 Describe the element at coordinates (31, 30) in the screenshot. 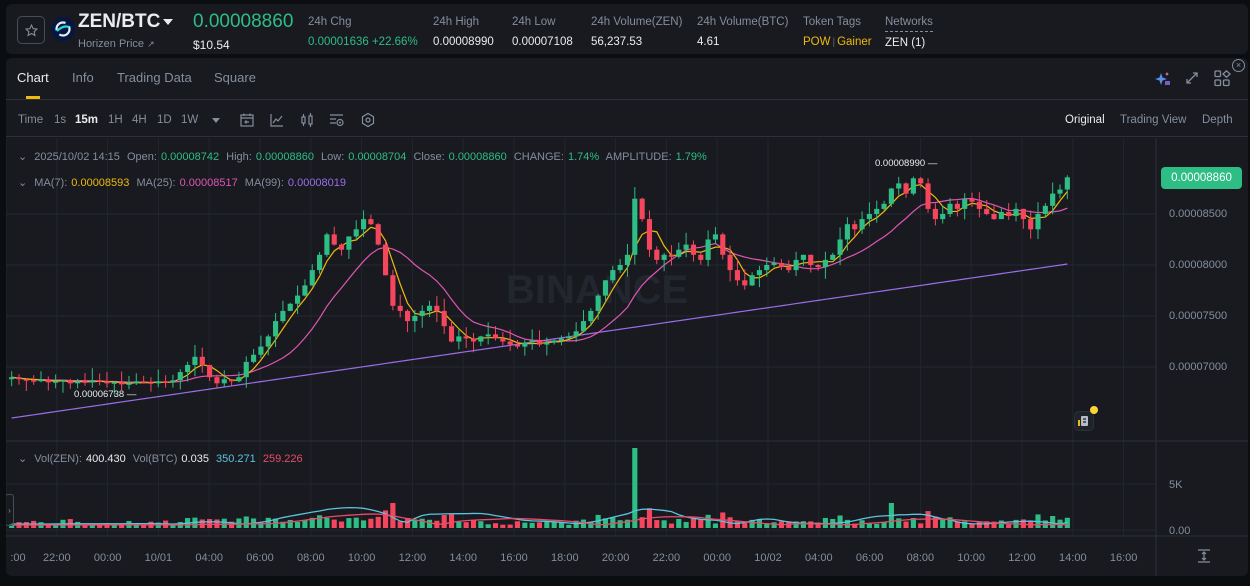

I see `favorite-button` at that location.